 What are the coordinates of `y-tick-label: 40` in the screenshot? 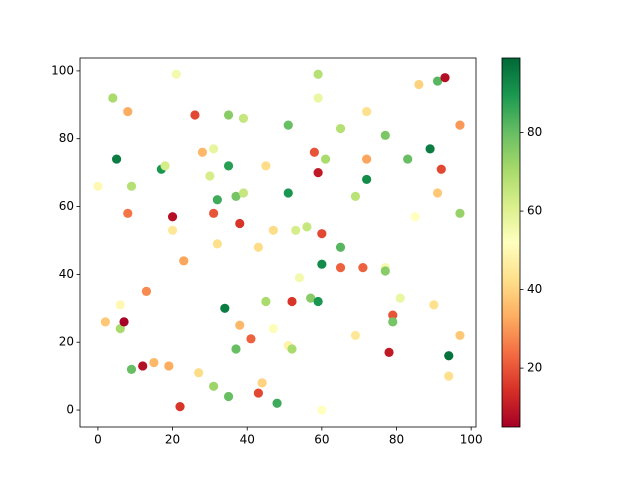 It's located at (66, 274).